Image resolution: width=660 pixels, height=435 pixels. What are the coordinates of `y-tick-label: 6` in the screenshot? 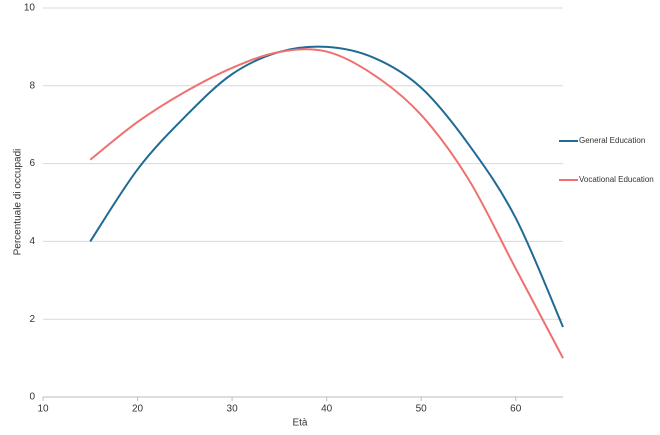 It's located at (32, 163).